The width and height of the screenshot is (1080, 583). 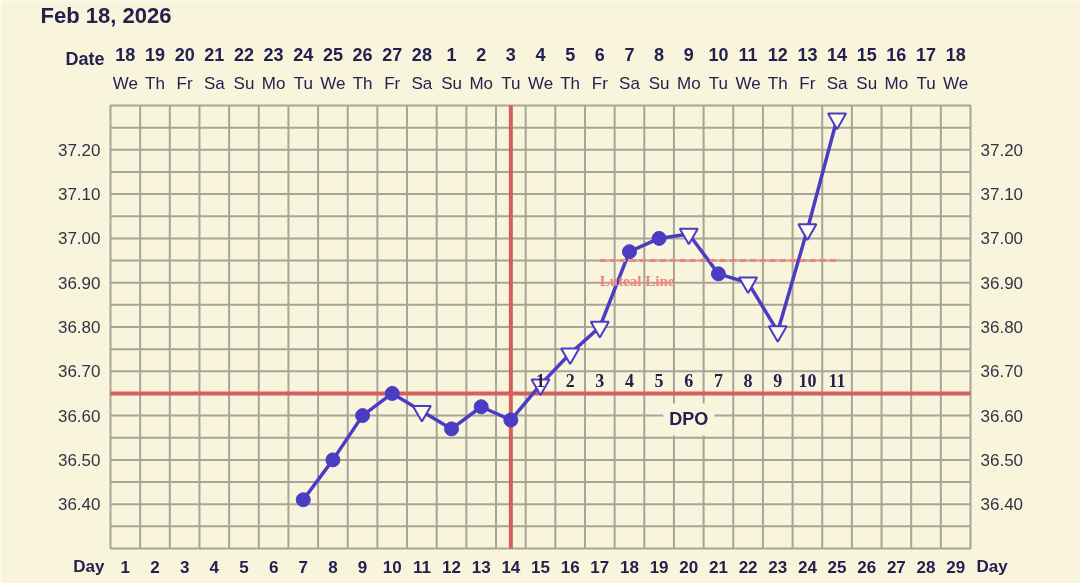 What do you see at coordinates (778, 381) in the screenshot?
I see `annotation: 9` at bounding box center [778, 381].